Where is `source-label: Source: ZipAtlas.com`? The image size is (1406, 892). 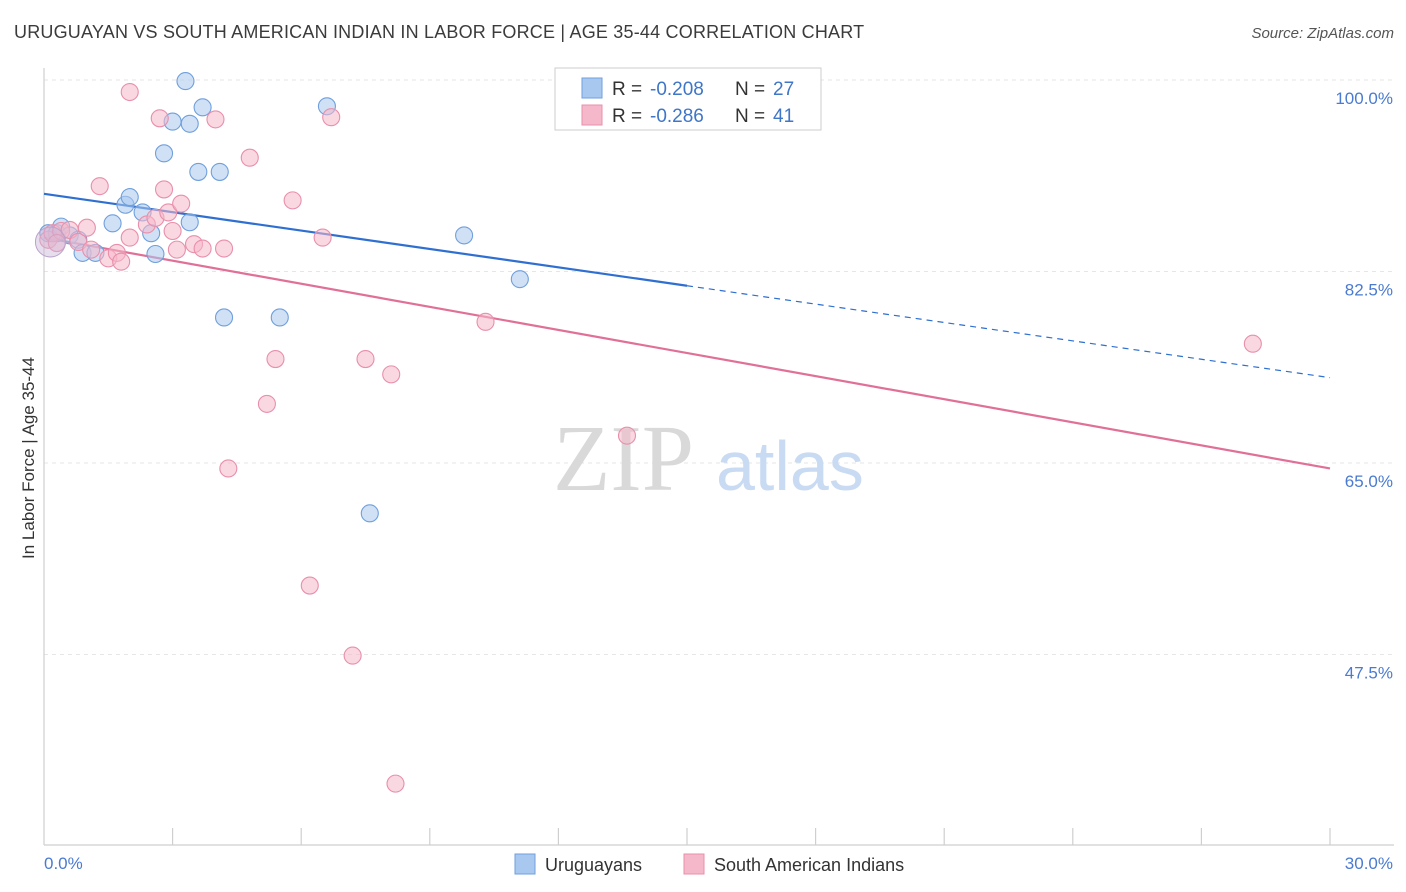
source-label: Source: ZipAtlas.com is located at coordinates (1322, 33).